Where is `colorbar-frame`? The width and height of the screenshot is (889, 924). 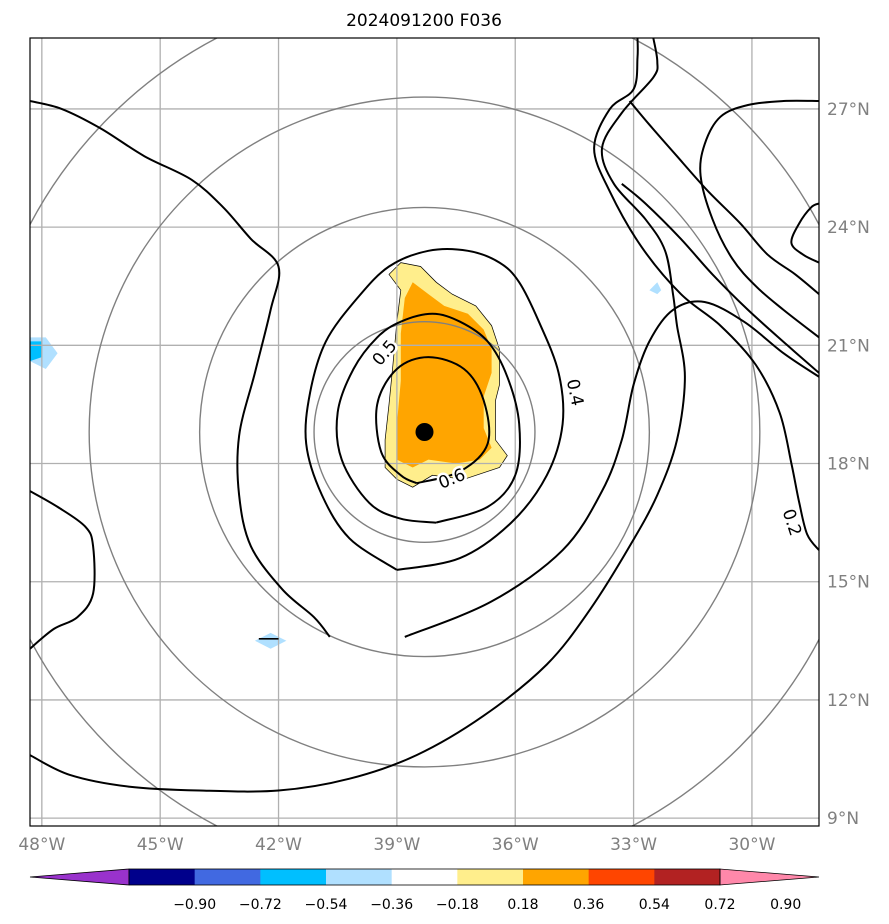 colorbar-frame is located at coordinates (424, 877).